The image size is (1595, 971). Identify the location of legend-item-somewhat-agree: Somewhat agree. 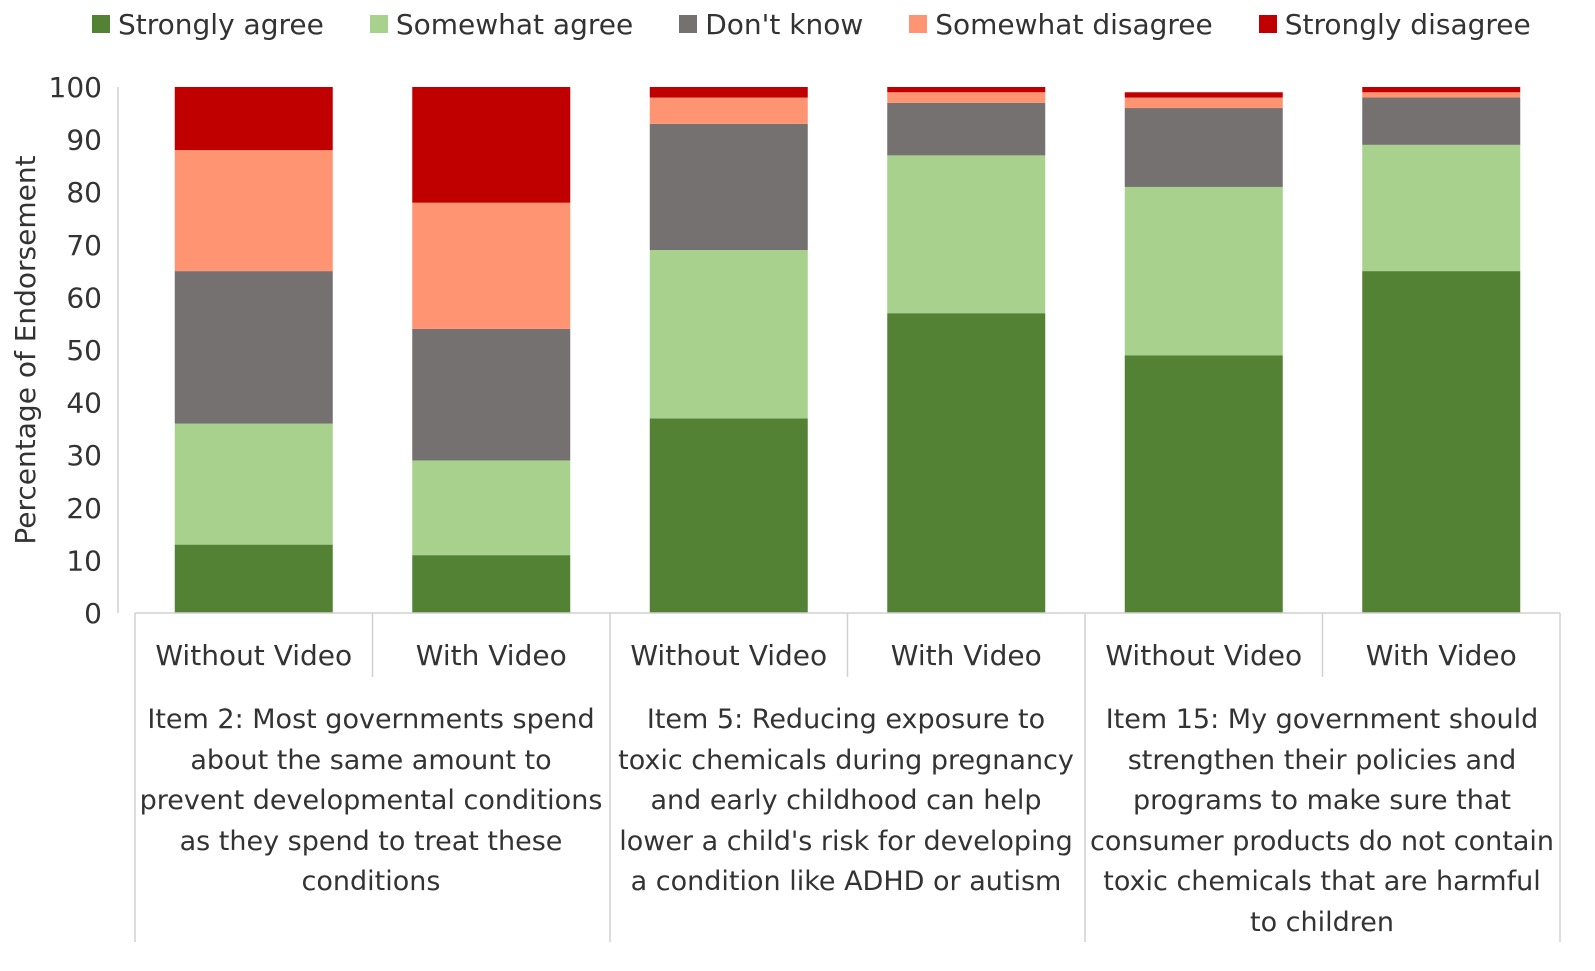
(501, 24).